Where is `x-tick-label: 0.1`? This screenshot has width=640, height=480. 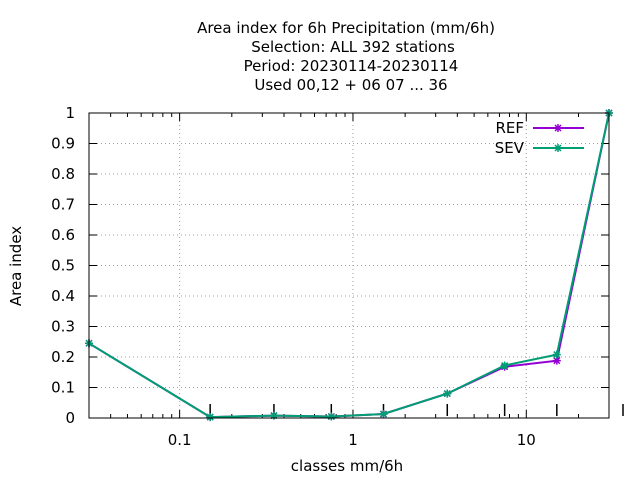
x-tick-label: 0.1 is located at coordinates (180, 440).